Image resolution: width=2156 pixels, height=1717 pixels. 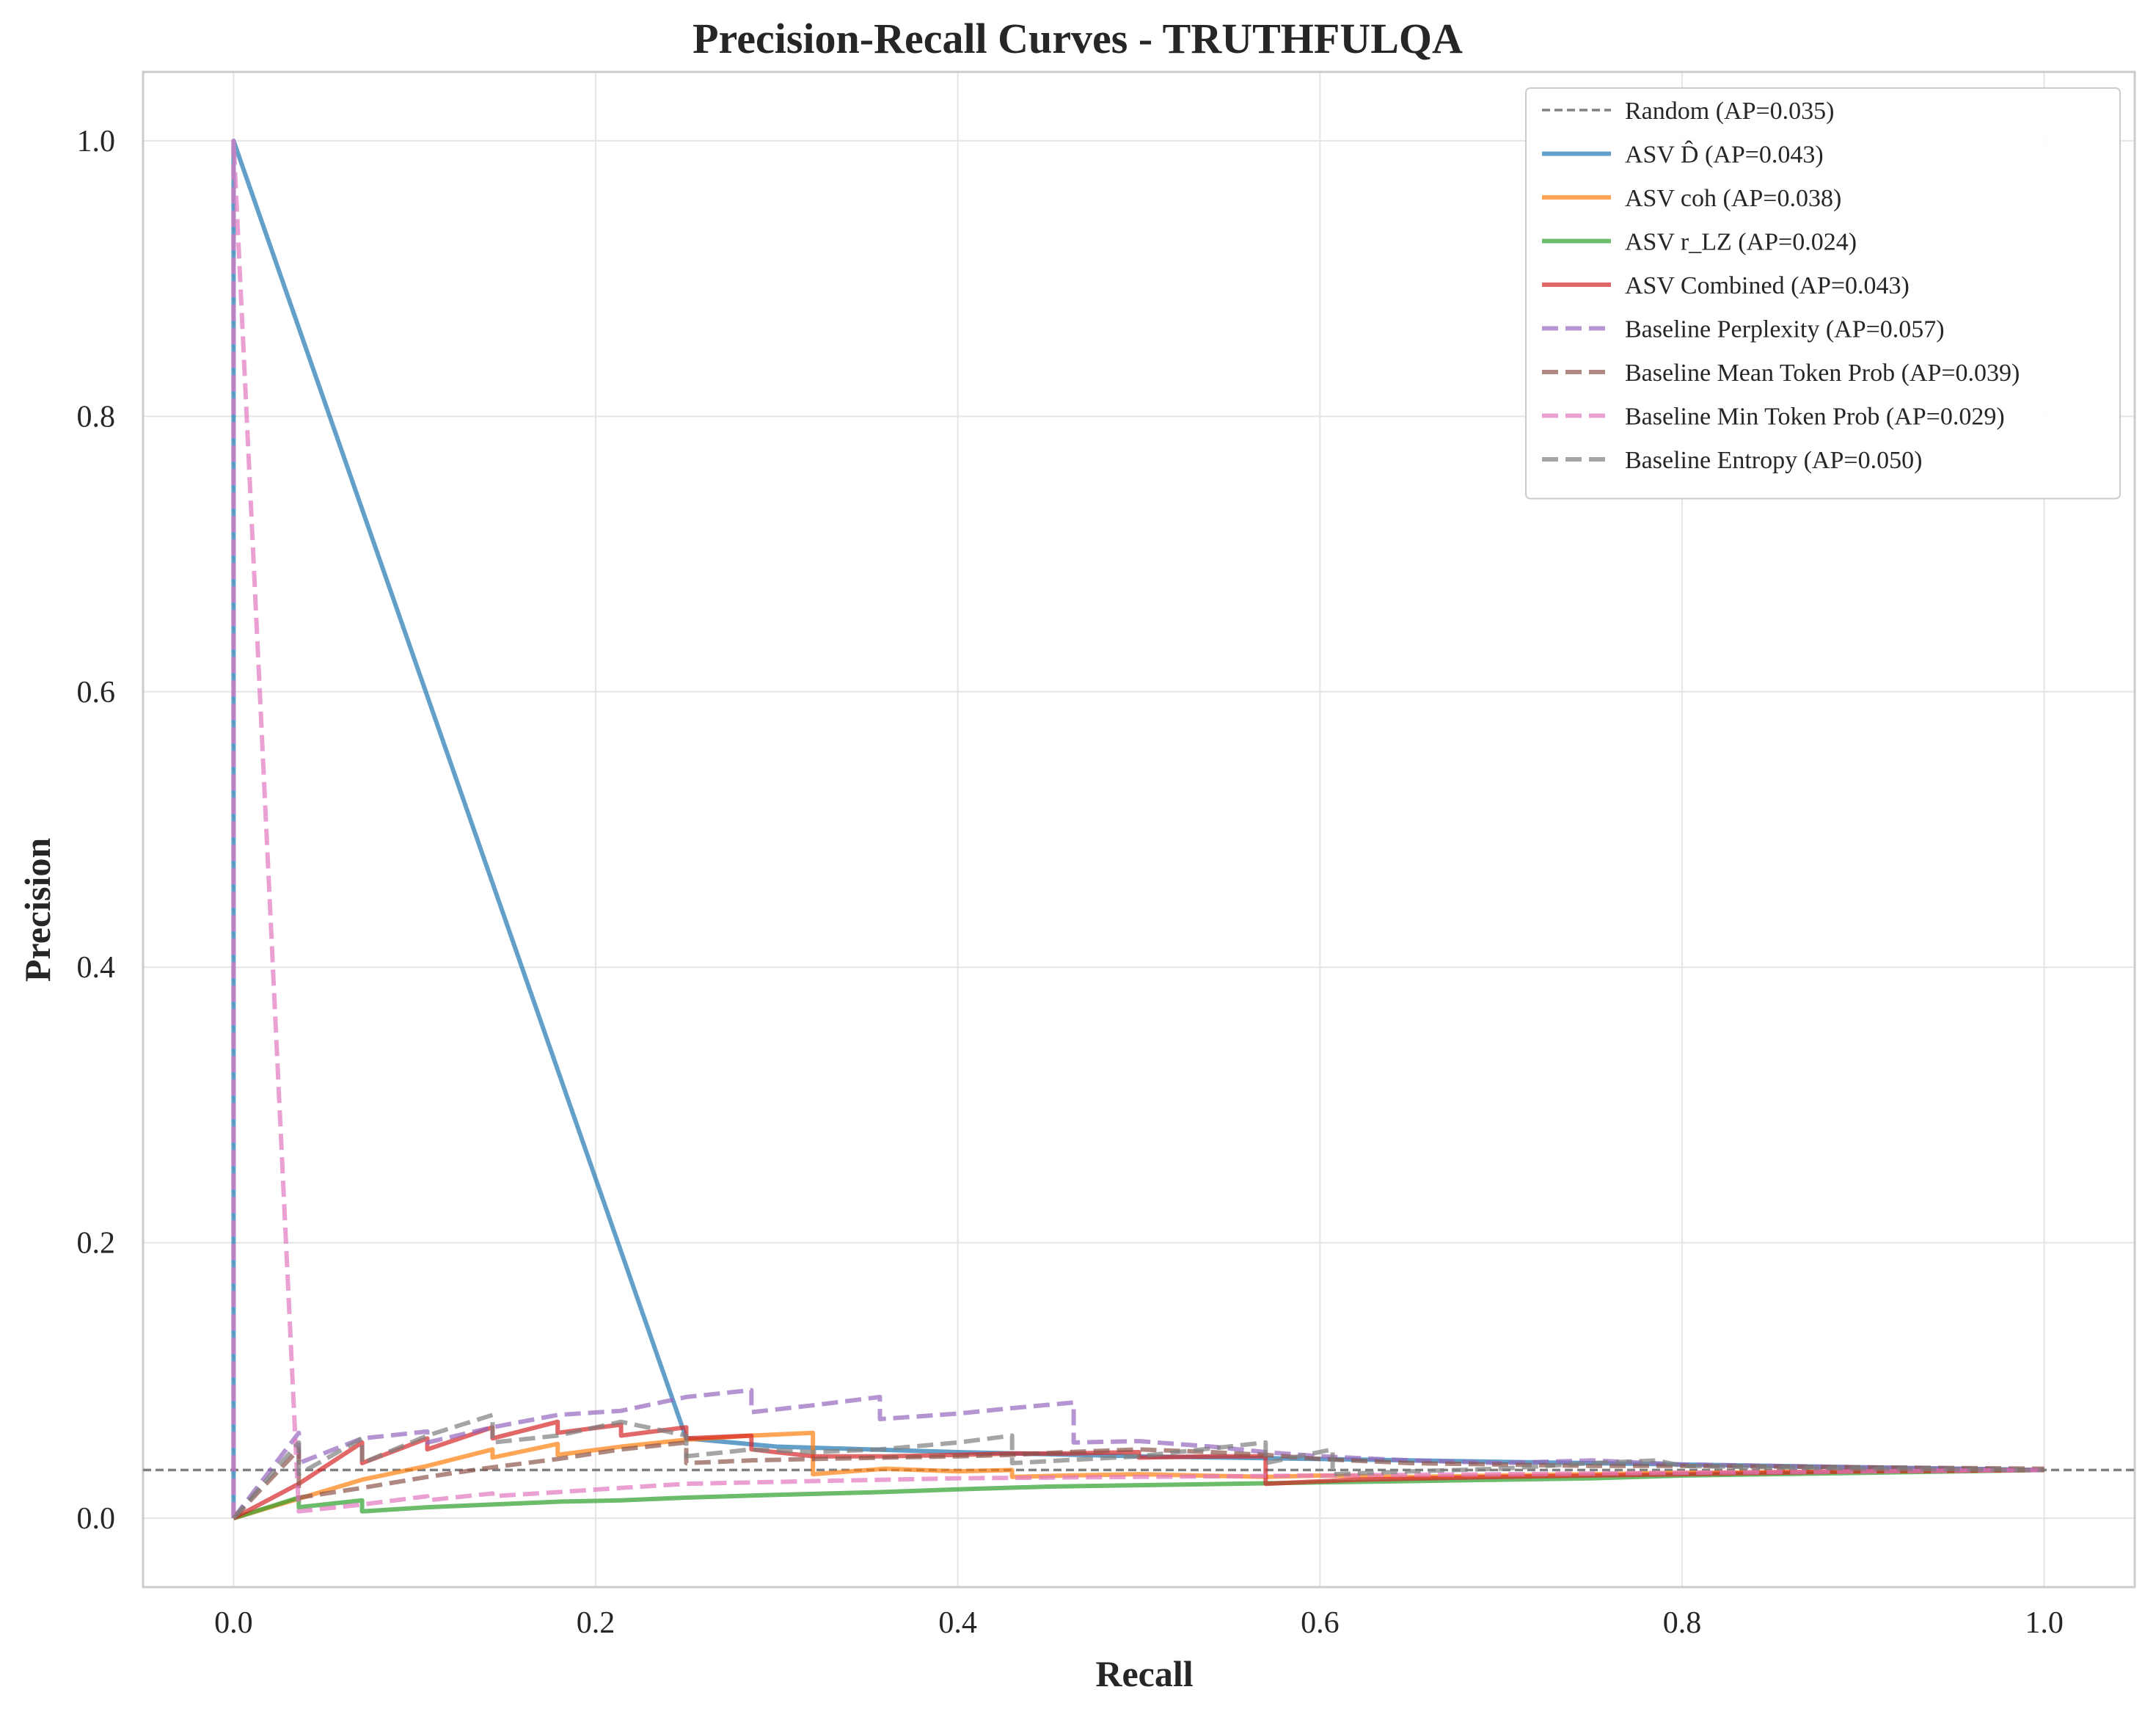 I want to click on y-axis-label: Precision, so click(x=37, y=910).